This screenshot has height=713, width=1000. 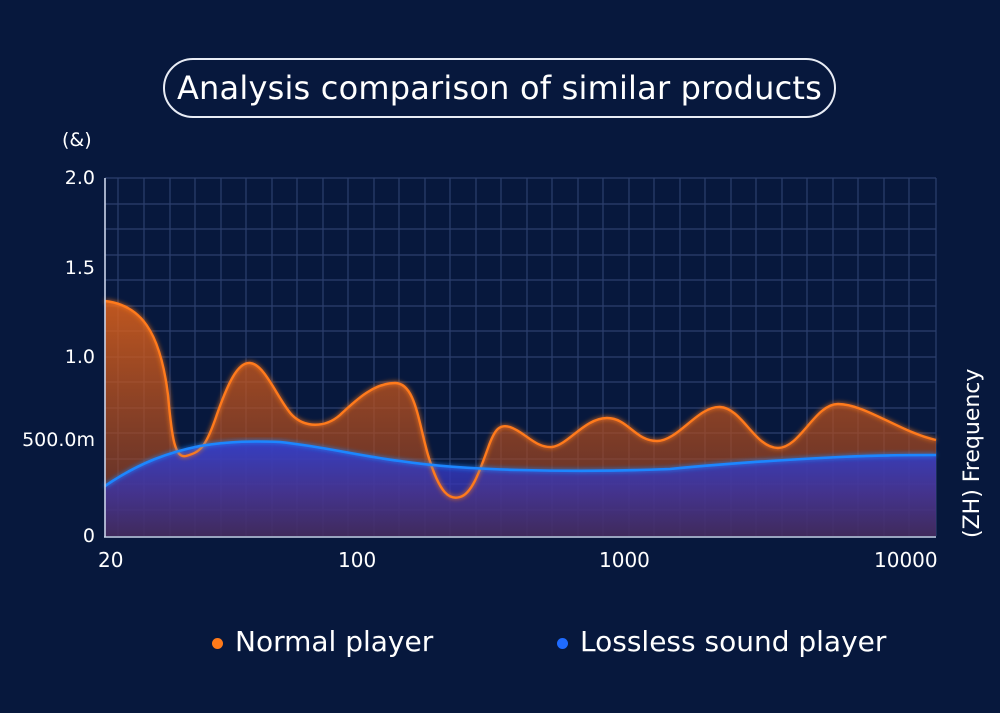 I want to click on y-tick-2-0: 2.0, so click(x=79, y=178).